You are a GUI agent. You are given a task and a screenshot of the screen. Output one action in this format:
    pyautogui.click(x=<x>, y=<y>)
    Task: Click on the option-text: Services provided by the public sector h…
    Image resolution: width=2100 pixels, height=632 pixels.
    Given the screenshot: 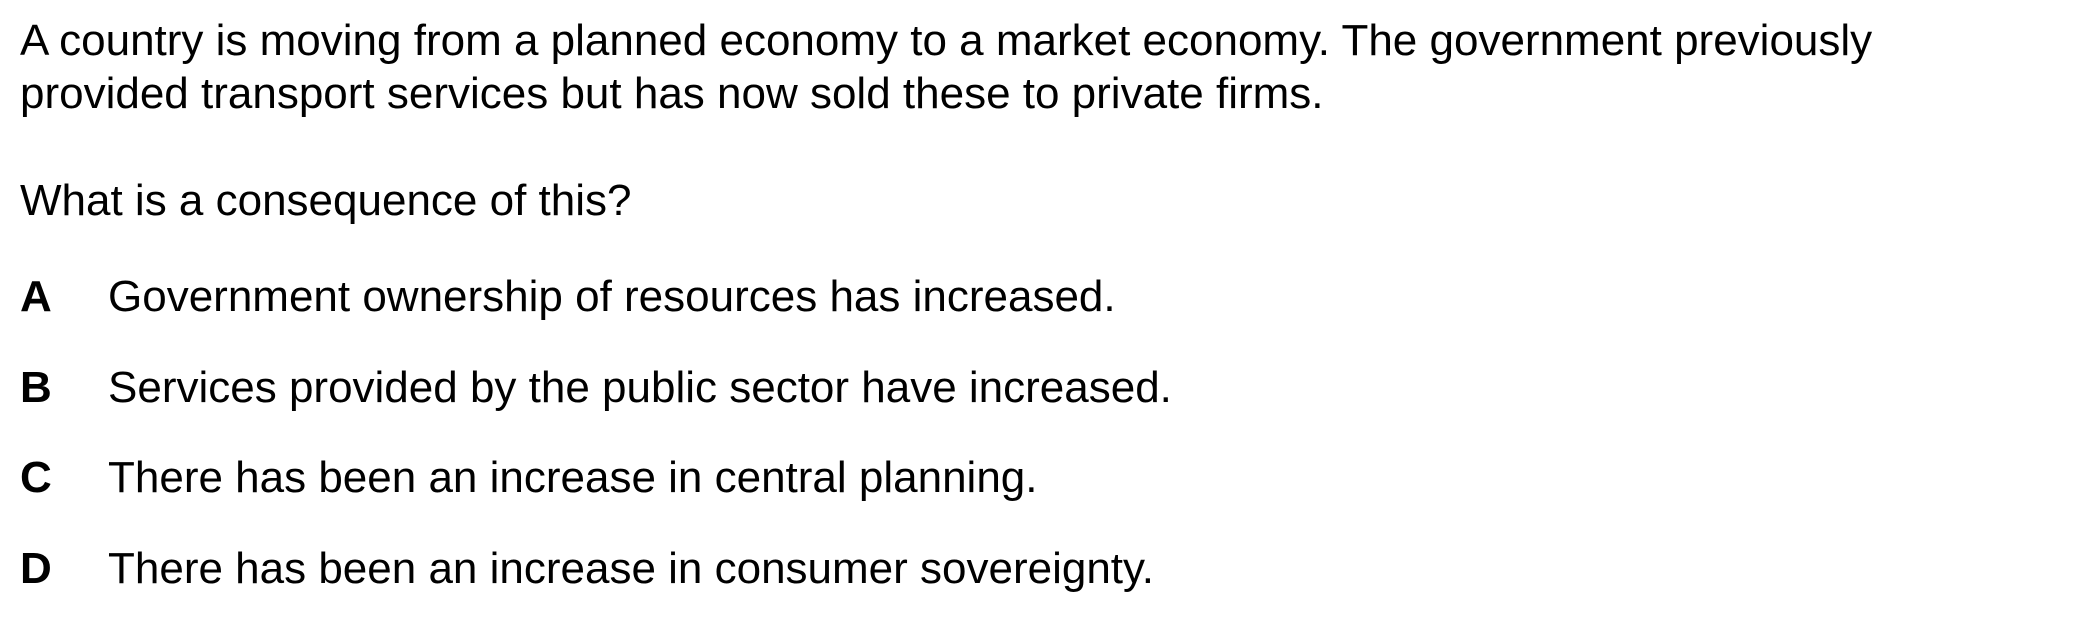 What is the action you would take?
    pyautogui.click(x=640, y=387)
    